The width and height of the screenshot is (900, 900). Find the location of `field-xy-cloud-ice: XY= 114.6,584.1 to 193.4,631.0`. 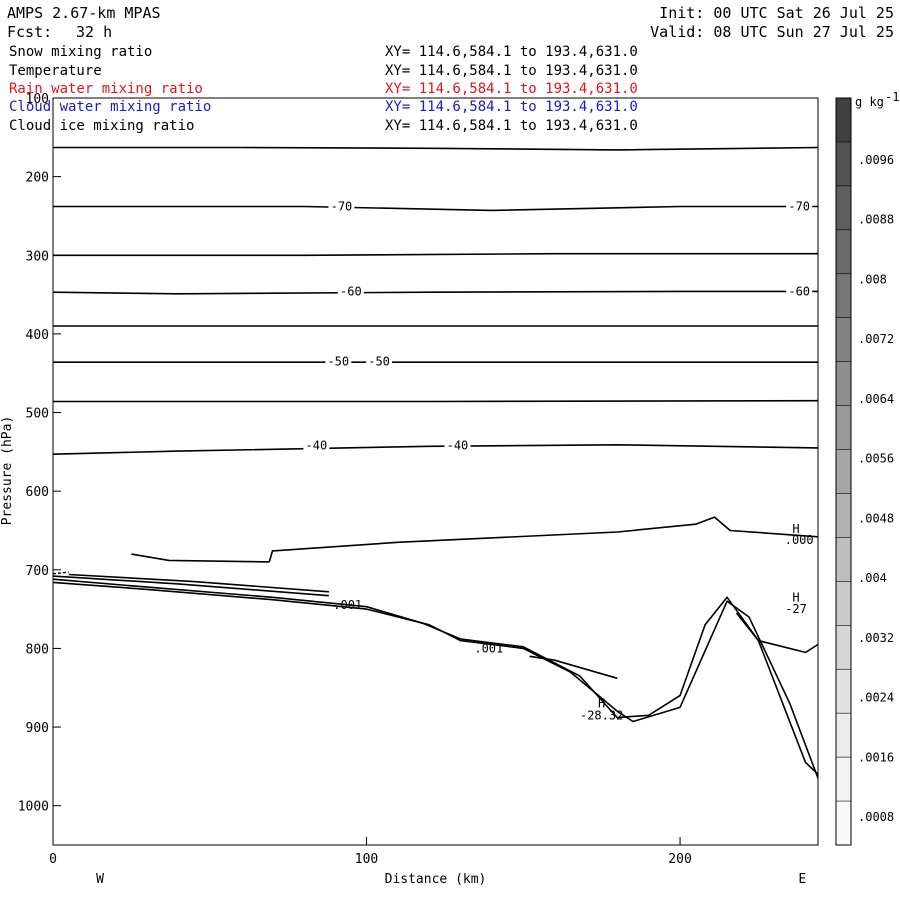

field-xy-cloud-ice: XY= 114.6,584.1 to 193.4,631.0 is located at coordinates (511, 126).